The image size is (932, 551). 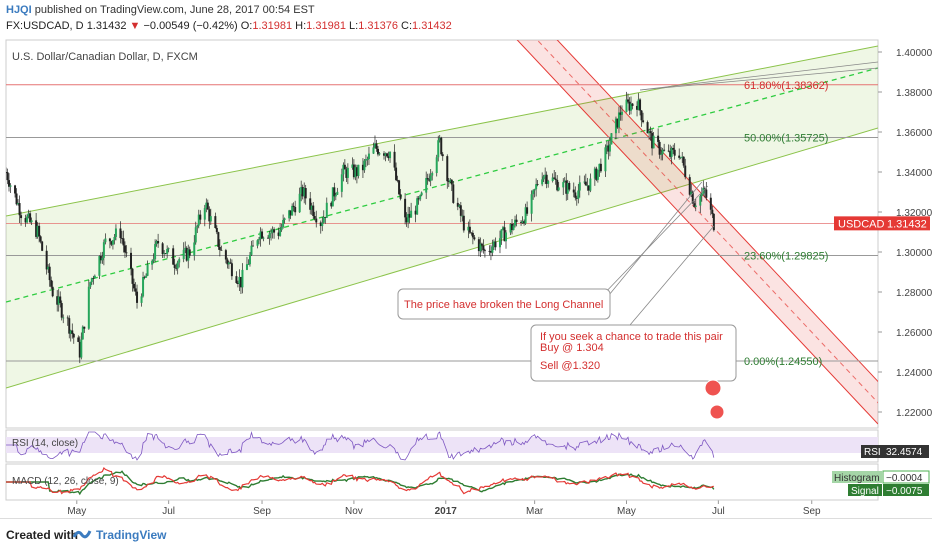 I want to click on macd-label: MACD (12, 26, close, 9), so click(x=65, y=481).